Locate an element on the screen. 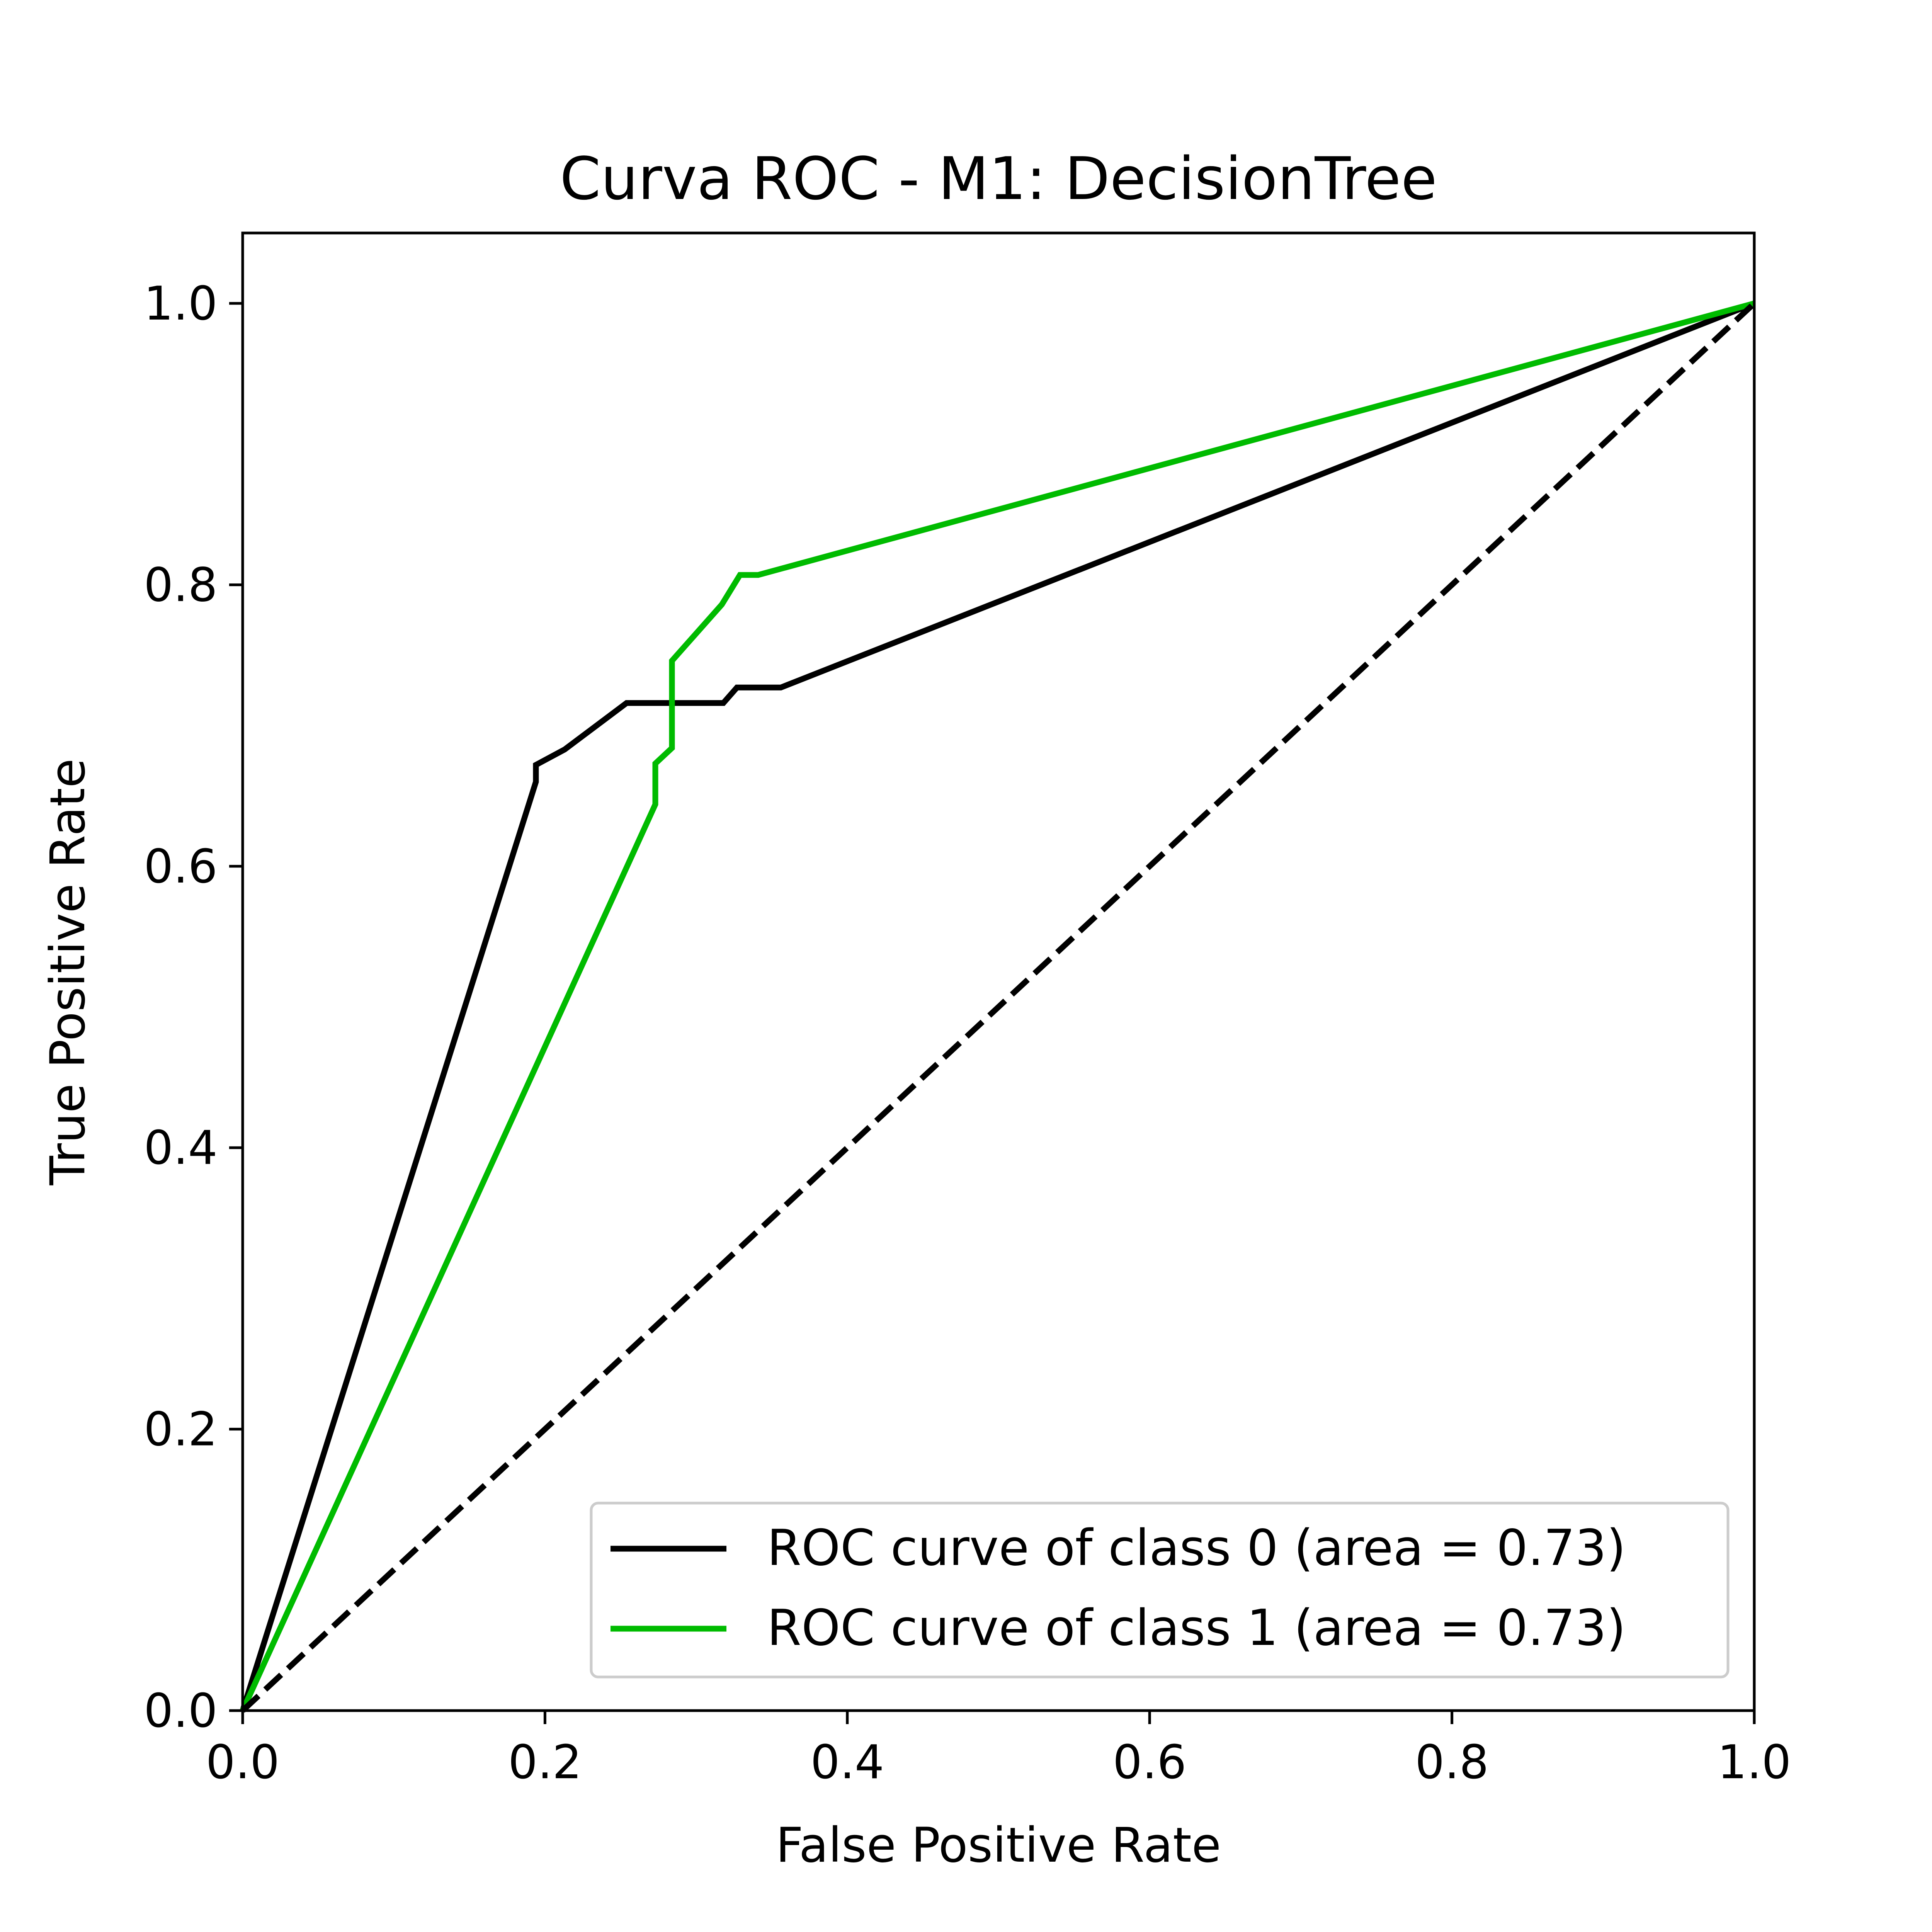 This screenshot has height=1932, width=1932. legend-box is located at coordinates (1160, 1590).